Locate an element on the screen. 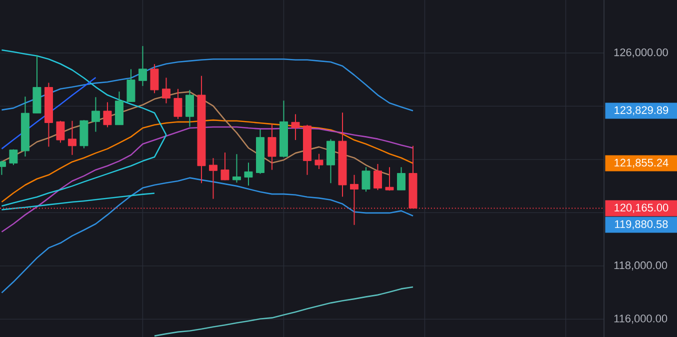 The width and height of the screenshot is (677, 337). ref-line-label: 120,165.00 is located at coordinates (641, 208).